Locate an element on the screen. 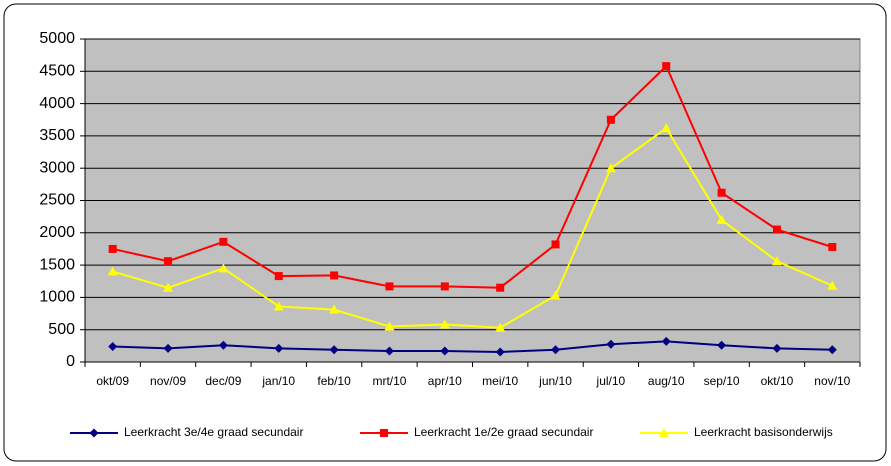 The width and height of the screenshot is (891, 466). y-tick-label: 500 is located at coordinates (61, 329).